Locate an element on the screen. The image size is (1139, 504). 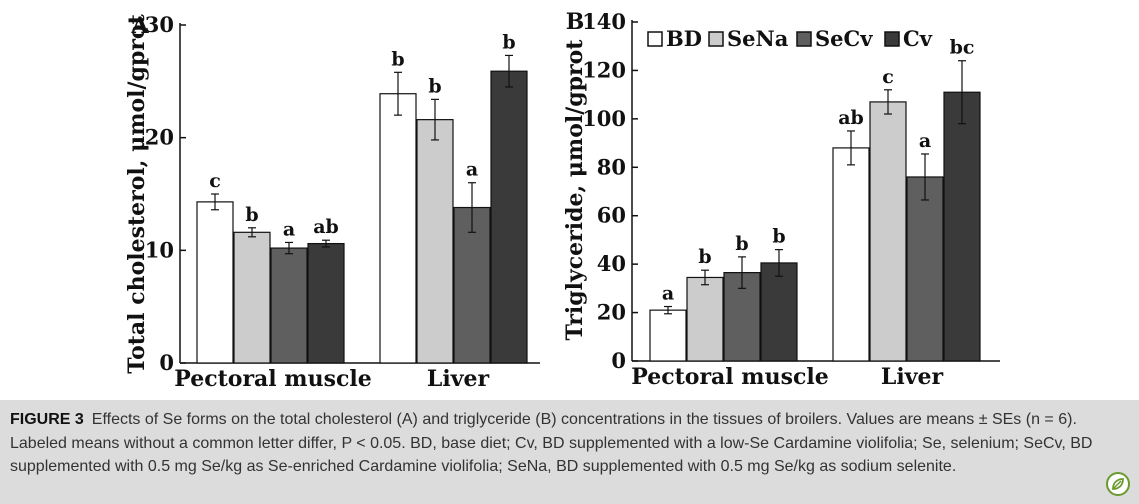
panel-b-category-label: Liver is located at coordinates (912, 377).